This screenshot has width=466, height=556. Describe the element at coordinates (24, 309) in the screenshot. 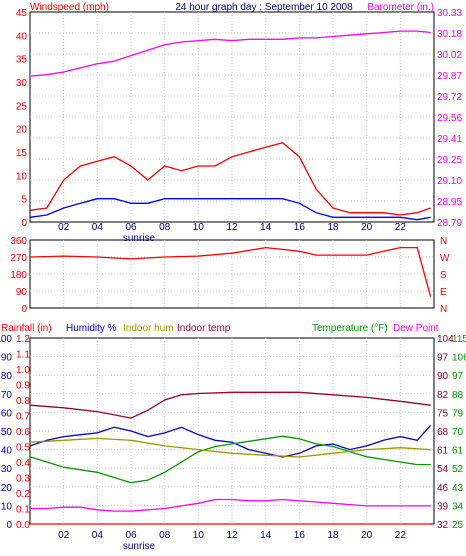

I see `direction-tick-label: 0` at that location.